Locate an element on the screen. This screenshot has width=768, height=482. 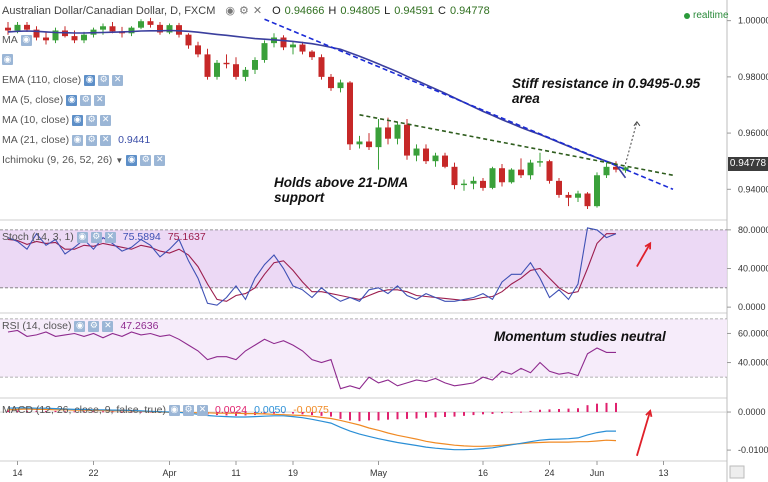
legend-ma21: MA (21, close) ◉ ⚙ ✕ 0.9441 is located at coordinates (76, 140).